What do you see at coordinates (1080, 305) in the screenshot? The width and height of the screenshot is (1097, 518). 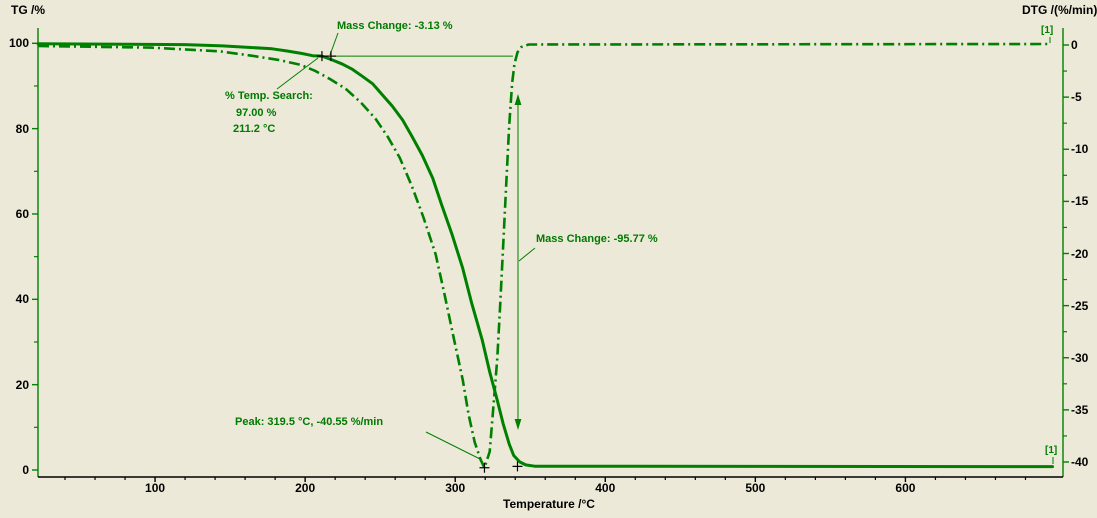 I see `dtg-tick-label: -25` at bounding box center [1080, 305].